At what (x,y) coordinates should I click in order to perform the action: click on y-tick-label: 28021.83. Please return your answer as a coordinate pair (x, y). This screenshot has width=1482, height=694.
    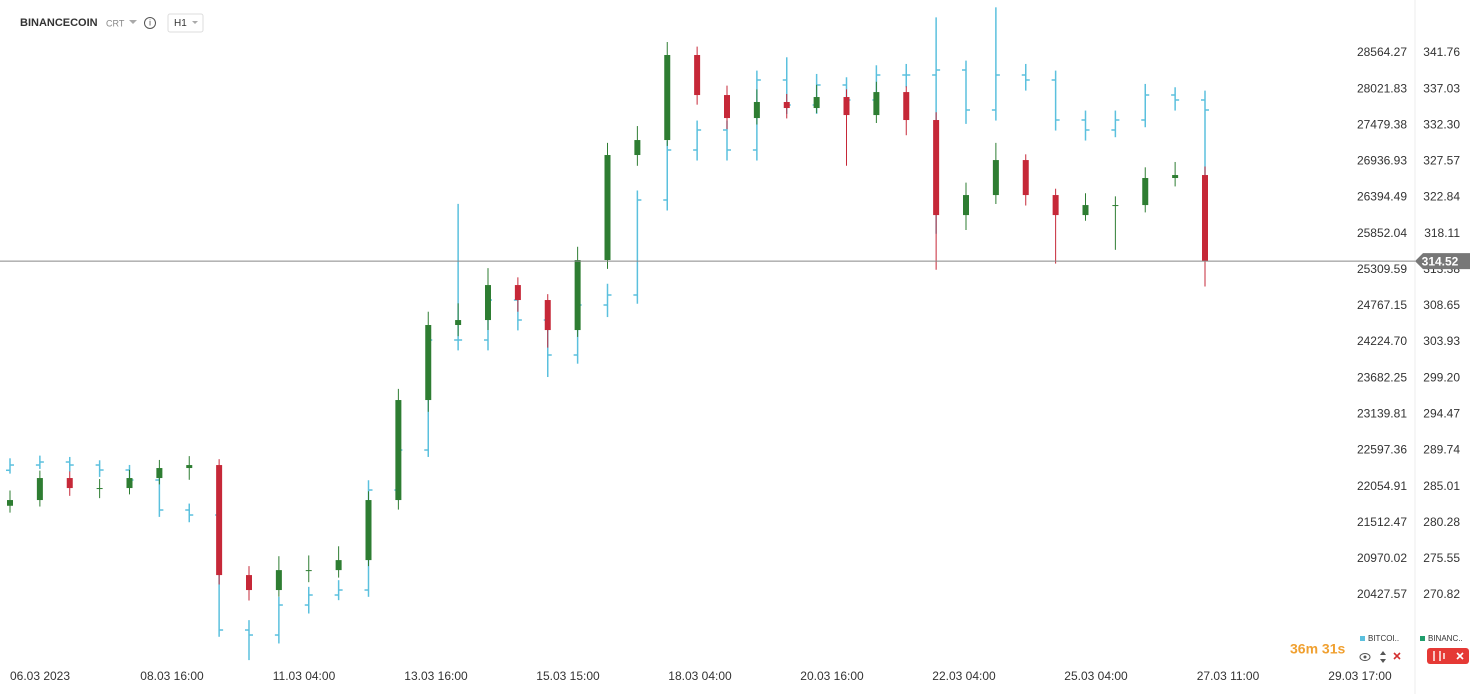
    Looking at the image, I should click on (1382, 88).